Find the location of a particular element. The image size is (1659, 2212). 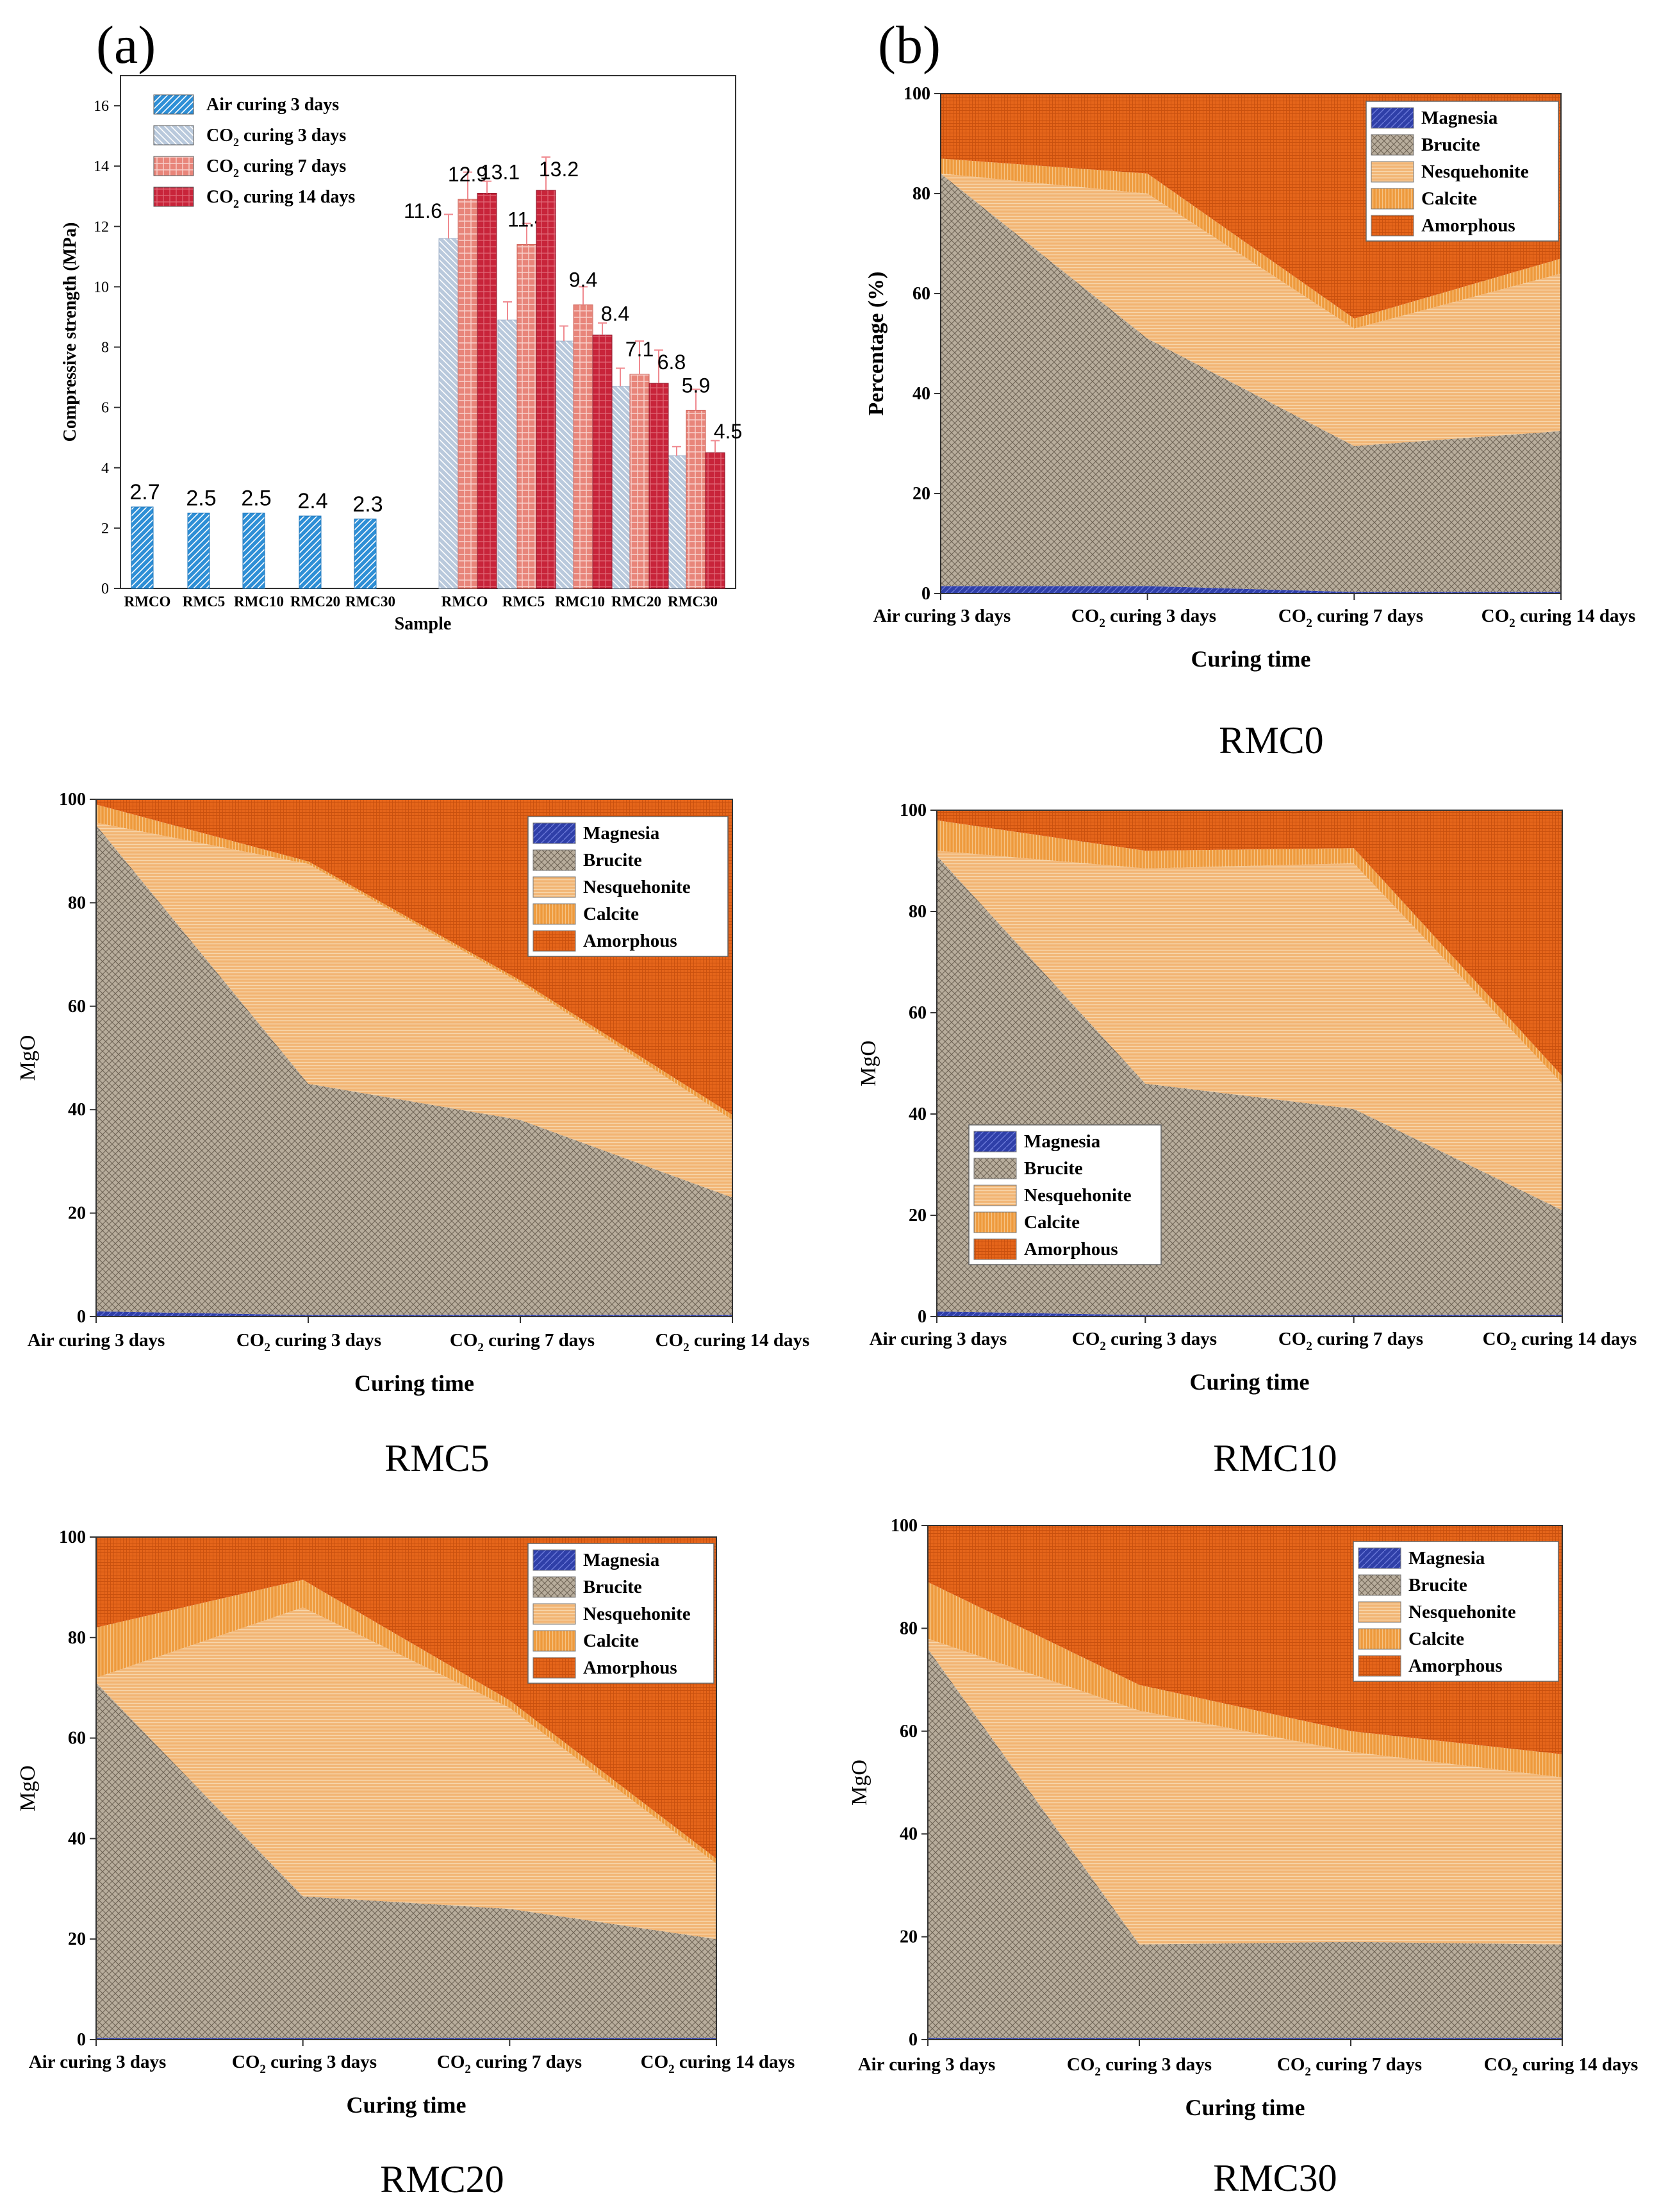

sample-caption: RMC10 is located at coordinates (1275, 1458).